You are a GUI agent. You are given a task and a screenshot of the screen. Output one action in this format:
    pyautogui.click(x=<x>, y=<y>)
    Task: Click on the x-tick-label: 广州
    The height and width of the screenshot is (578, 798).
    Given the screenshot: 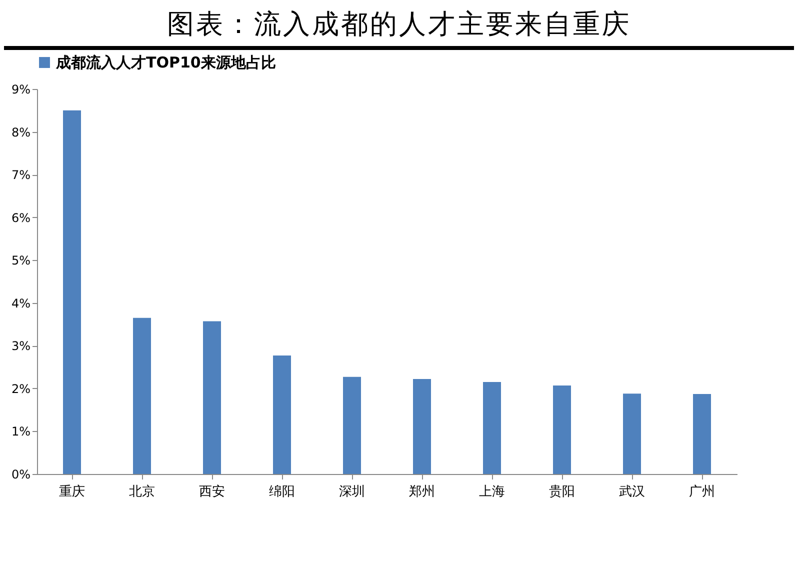 What is the action you would take?
    pyautogui.click(x=702, y=492)
    